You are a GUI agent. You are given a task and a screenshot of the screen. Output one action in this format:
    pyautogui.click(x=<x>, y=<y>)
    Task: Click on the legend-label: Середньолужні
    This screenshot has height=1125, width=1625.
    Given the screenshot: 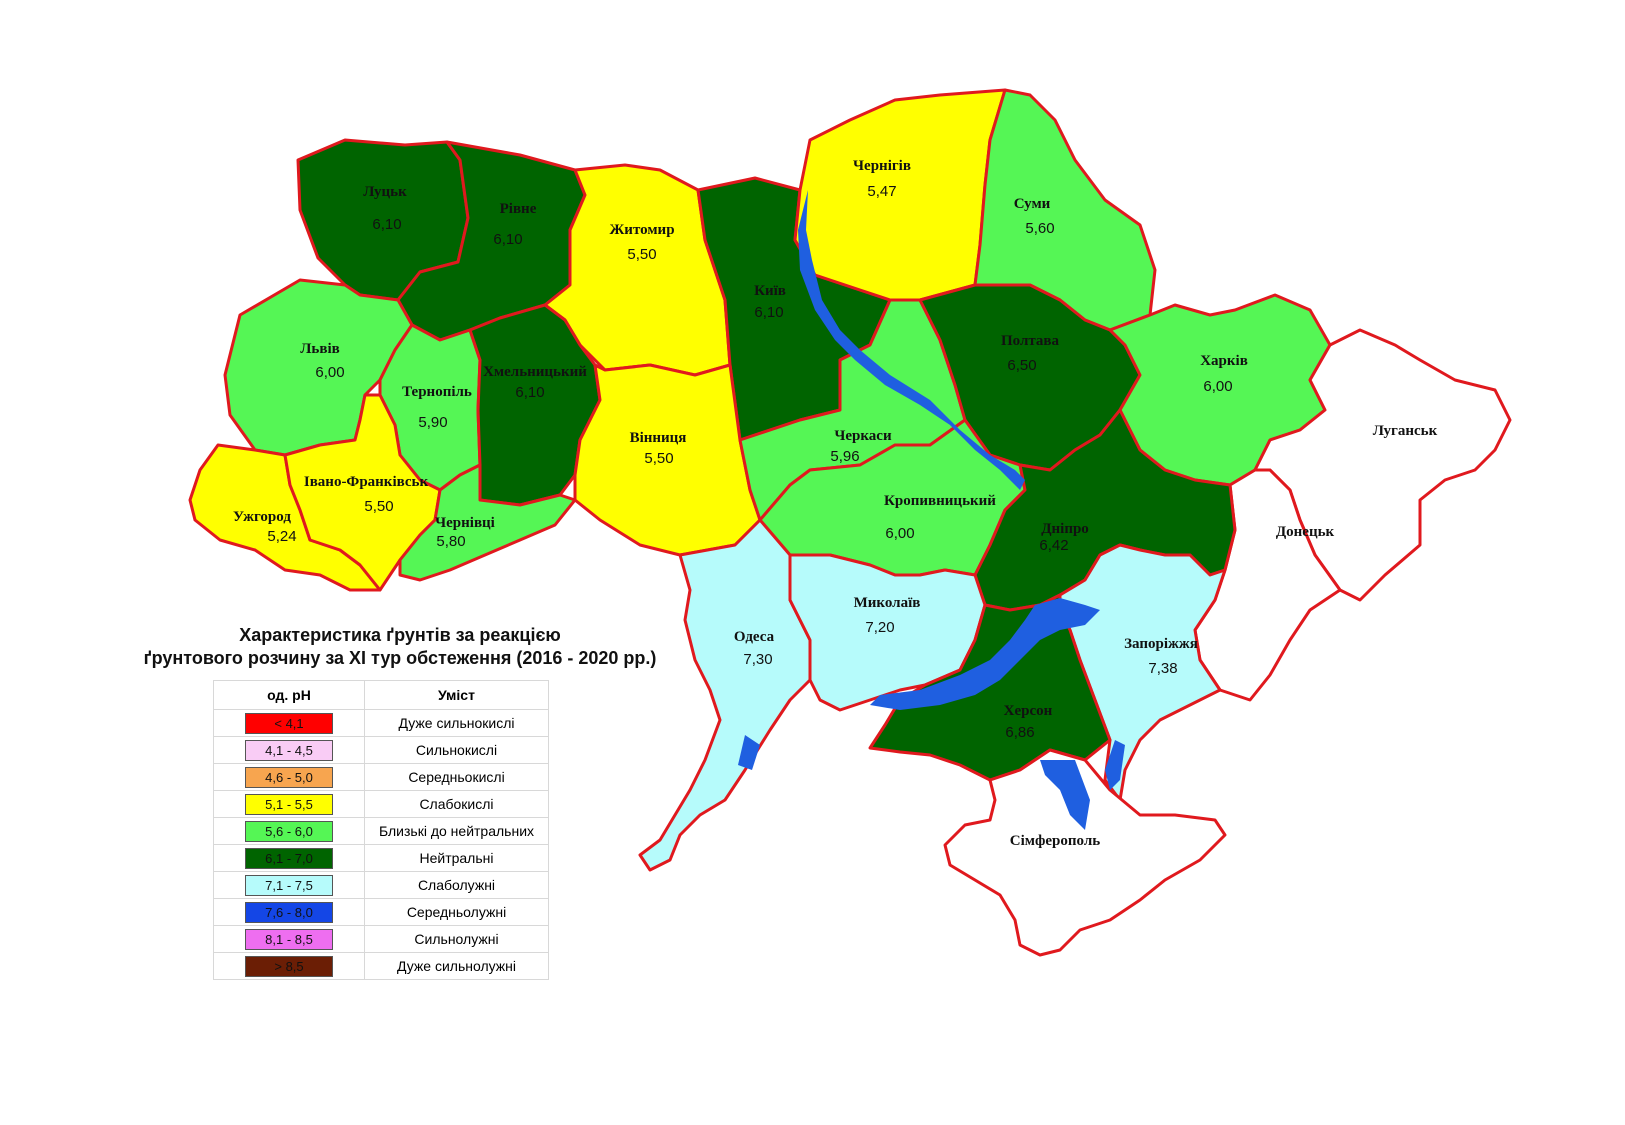 What is the action you would take?
    pyautogui.click(x=456, y=912)
    